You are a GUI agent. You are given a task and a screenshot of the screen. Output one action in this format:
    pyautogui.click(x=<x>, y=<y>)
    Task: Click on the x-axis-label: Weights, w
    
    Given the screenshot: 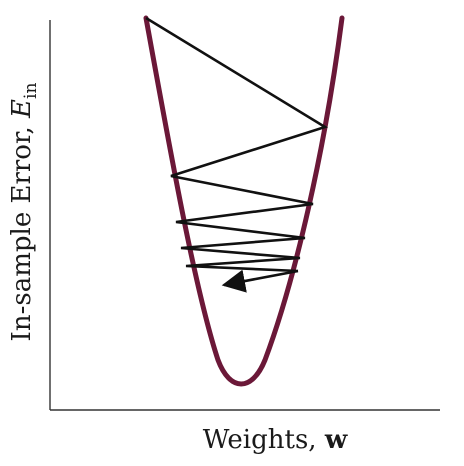 What is the action you would take?
    pyautogui.click(x=275, y=440)
    